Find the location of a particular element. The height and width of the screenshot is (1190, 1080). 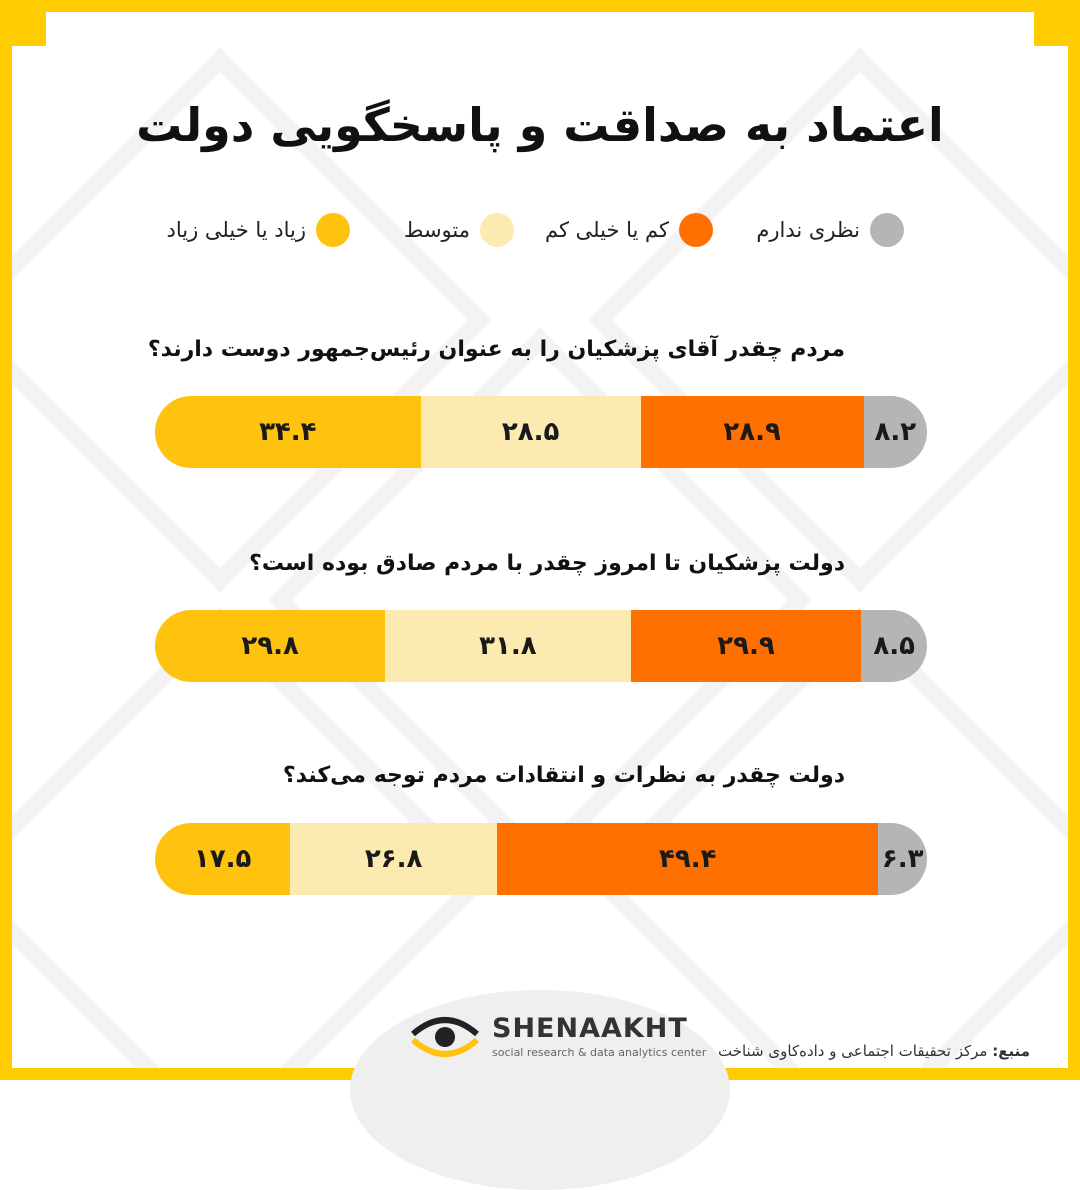

data-label: ۳۴.۴ is located at coordinates (288, 432).